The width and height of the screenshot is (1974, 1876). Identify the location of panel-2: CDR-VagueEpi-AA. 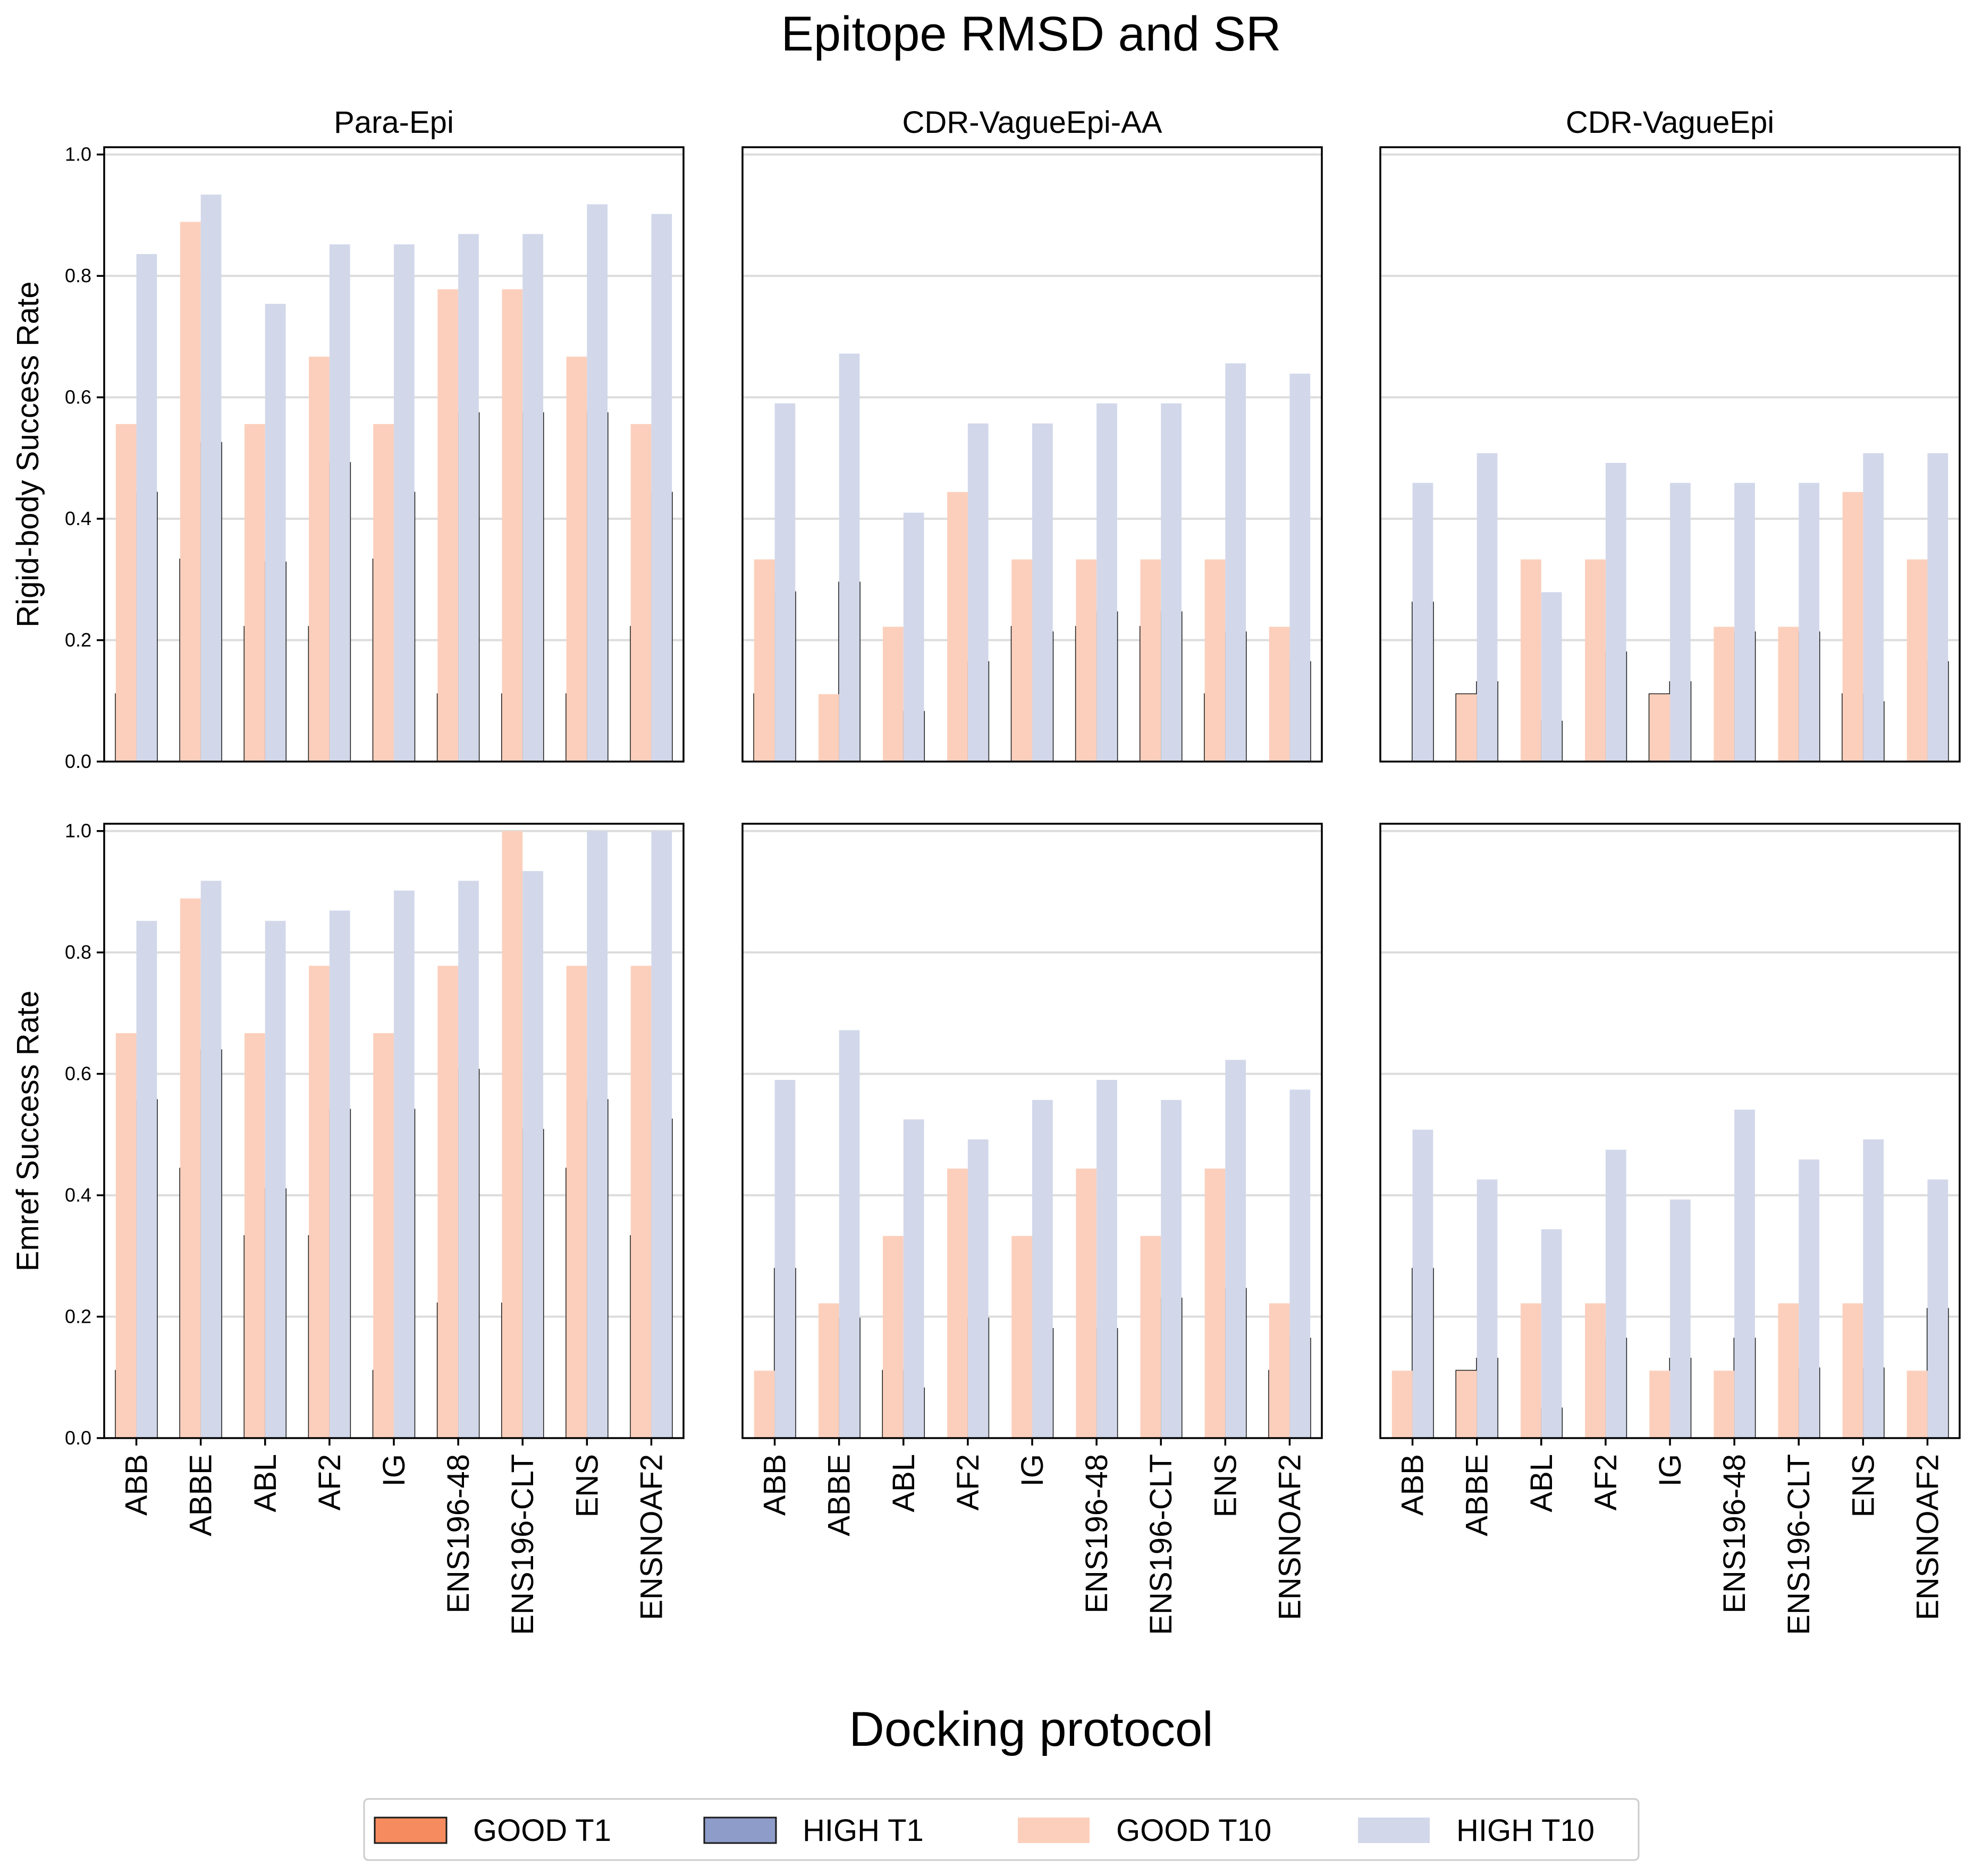
(1032, 434).